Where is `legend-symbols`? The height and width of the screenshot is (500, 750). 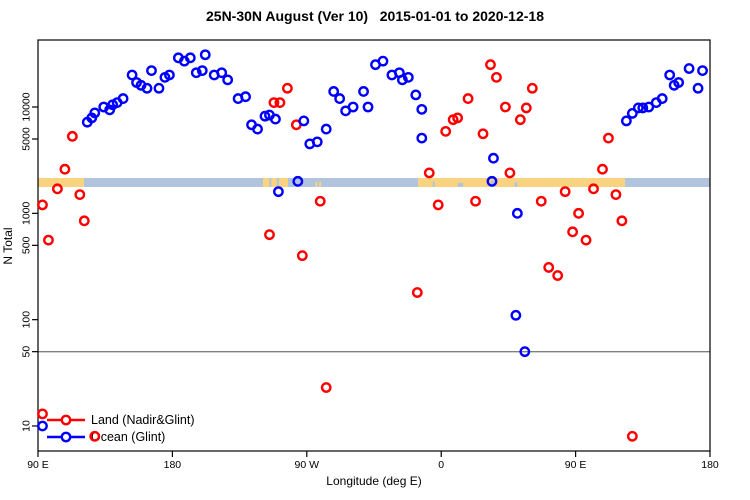
legend-symbols is located at coordinates (66, 428).